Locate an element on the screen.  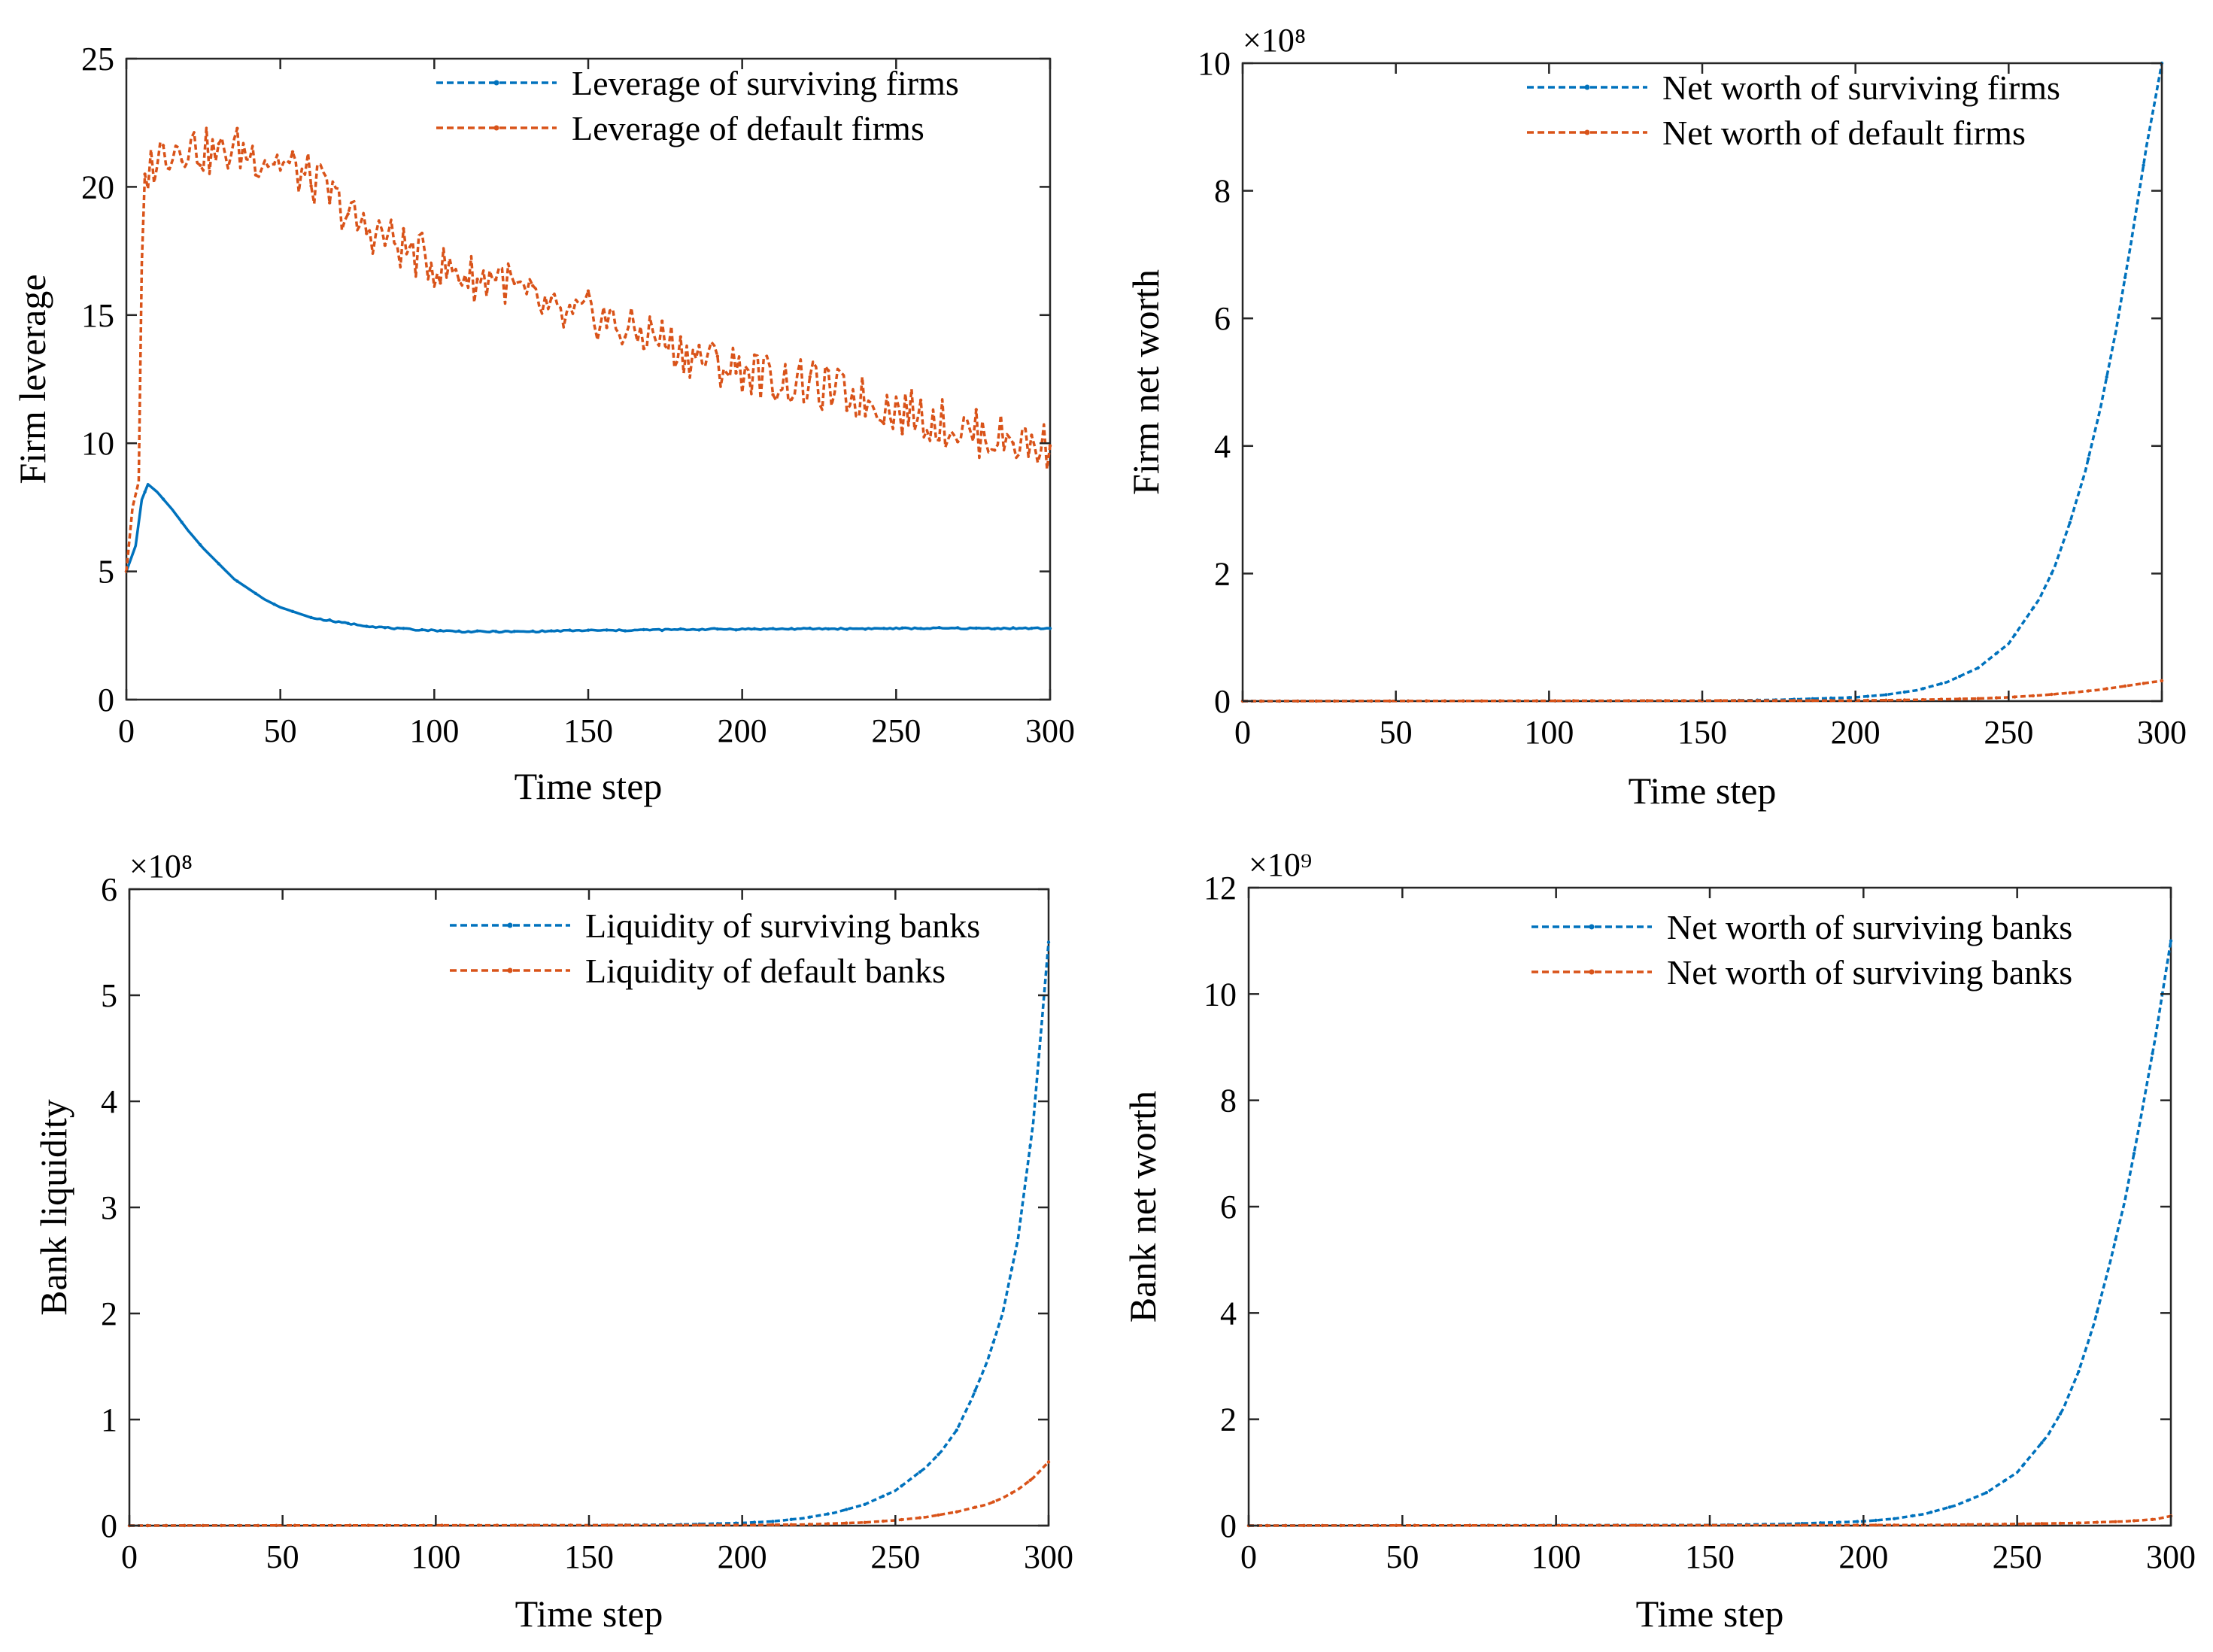
panel-a-x-tick-label: 100 is located at coordinates (434, 731).